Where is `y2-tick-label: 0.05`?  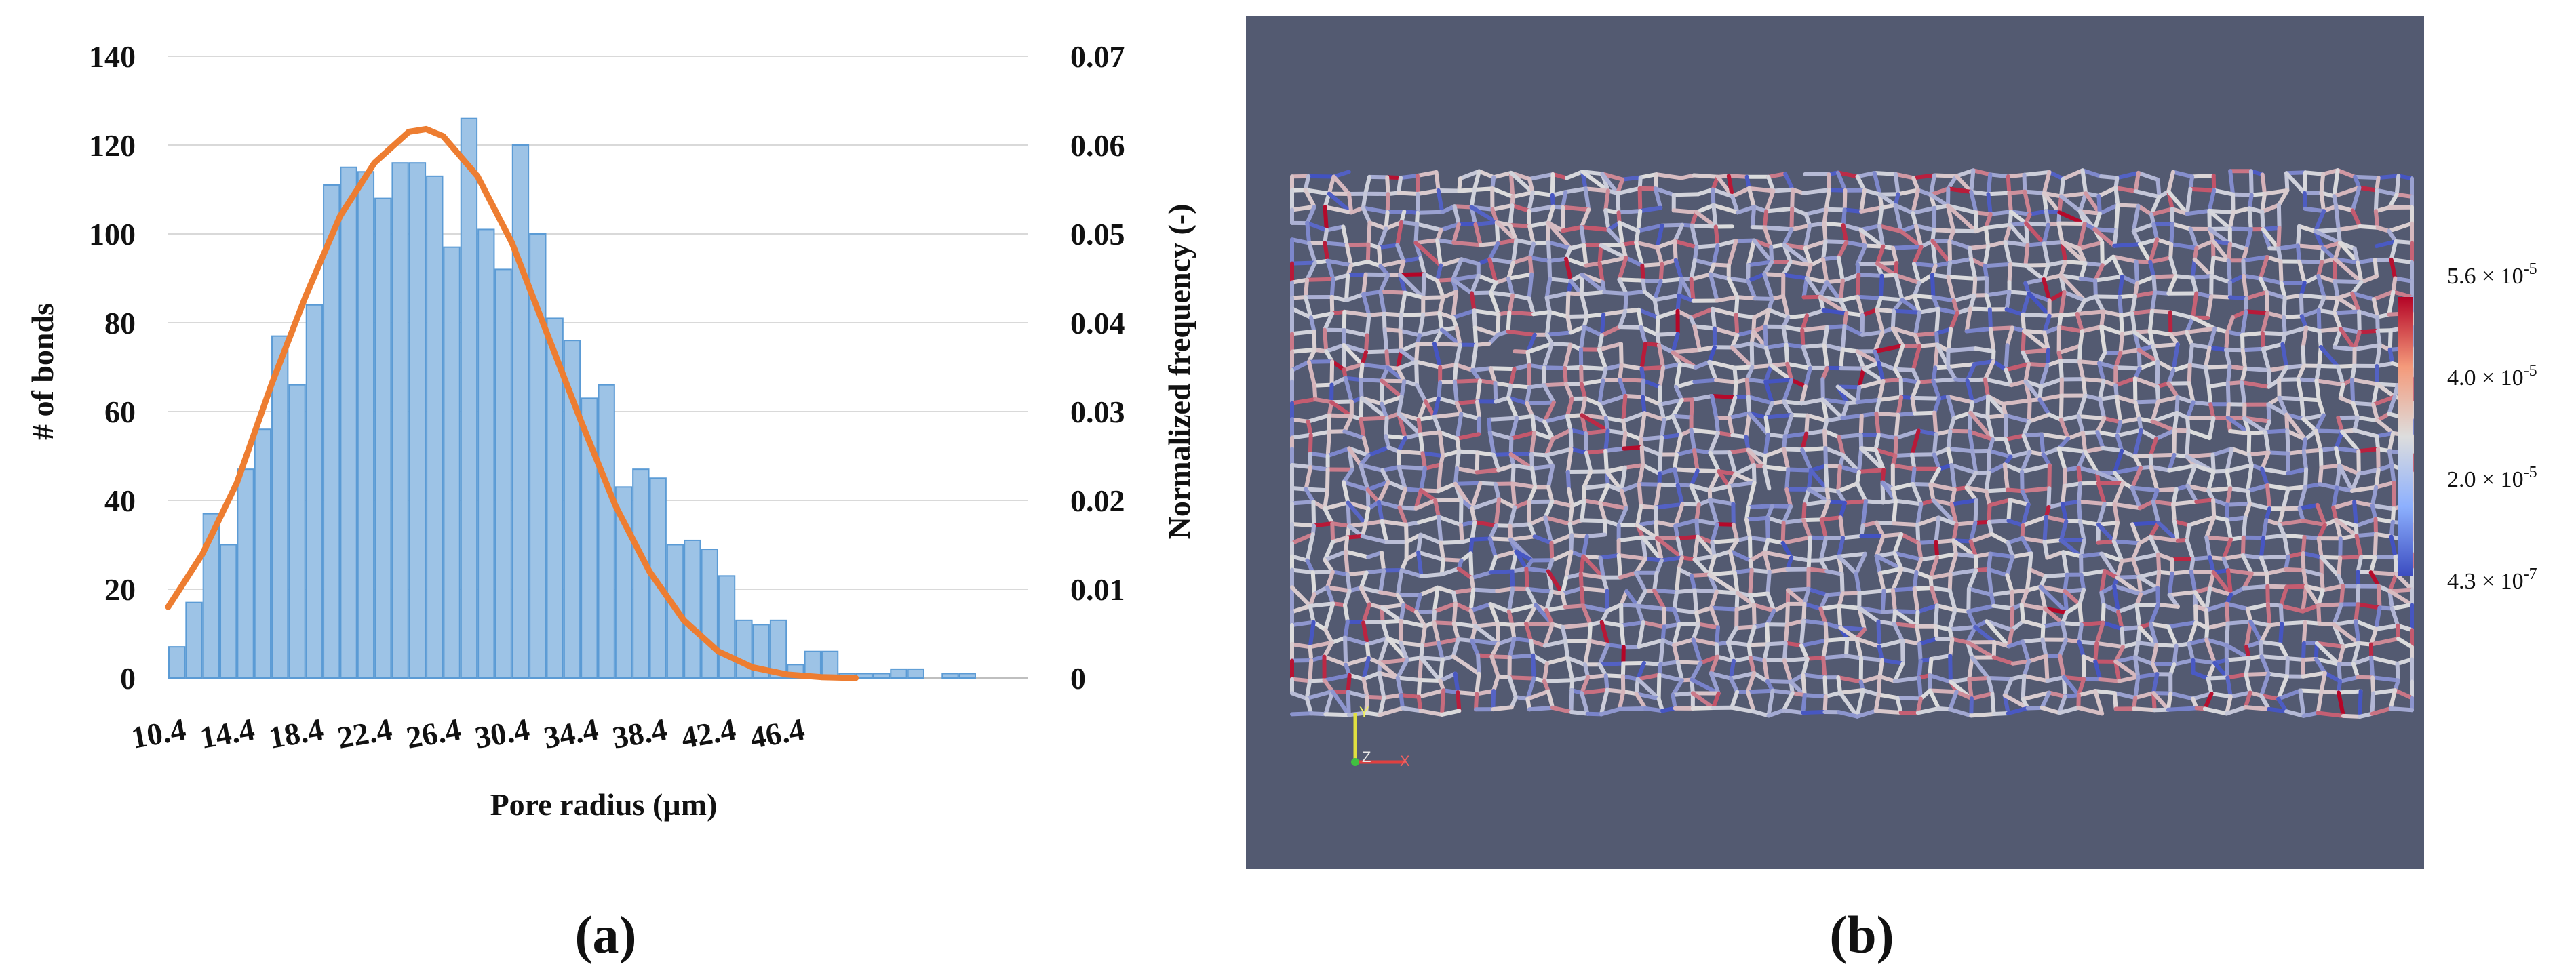
y2-tick-label: 0.05 is located at coordinates (1097, 234).